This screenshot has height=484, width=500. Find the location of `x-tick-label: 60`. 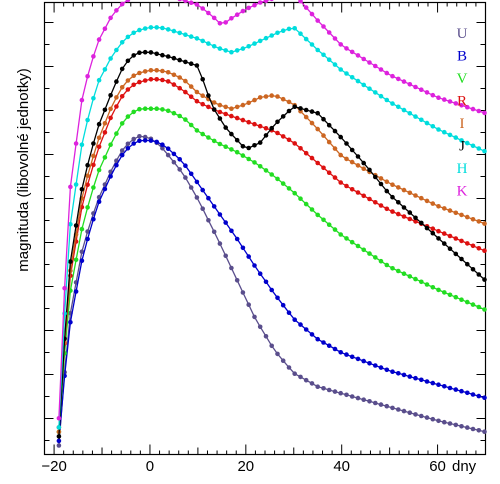

x-tick-label: 60 is located at coordinates (437, 466).